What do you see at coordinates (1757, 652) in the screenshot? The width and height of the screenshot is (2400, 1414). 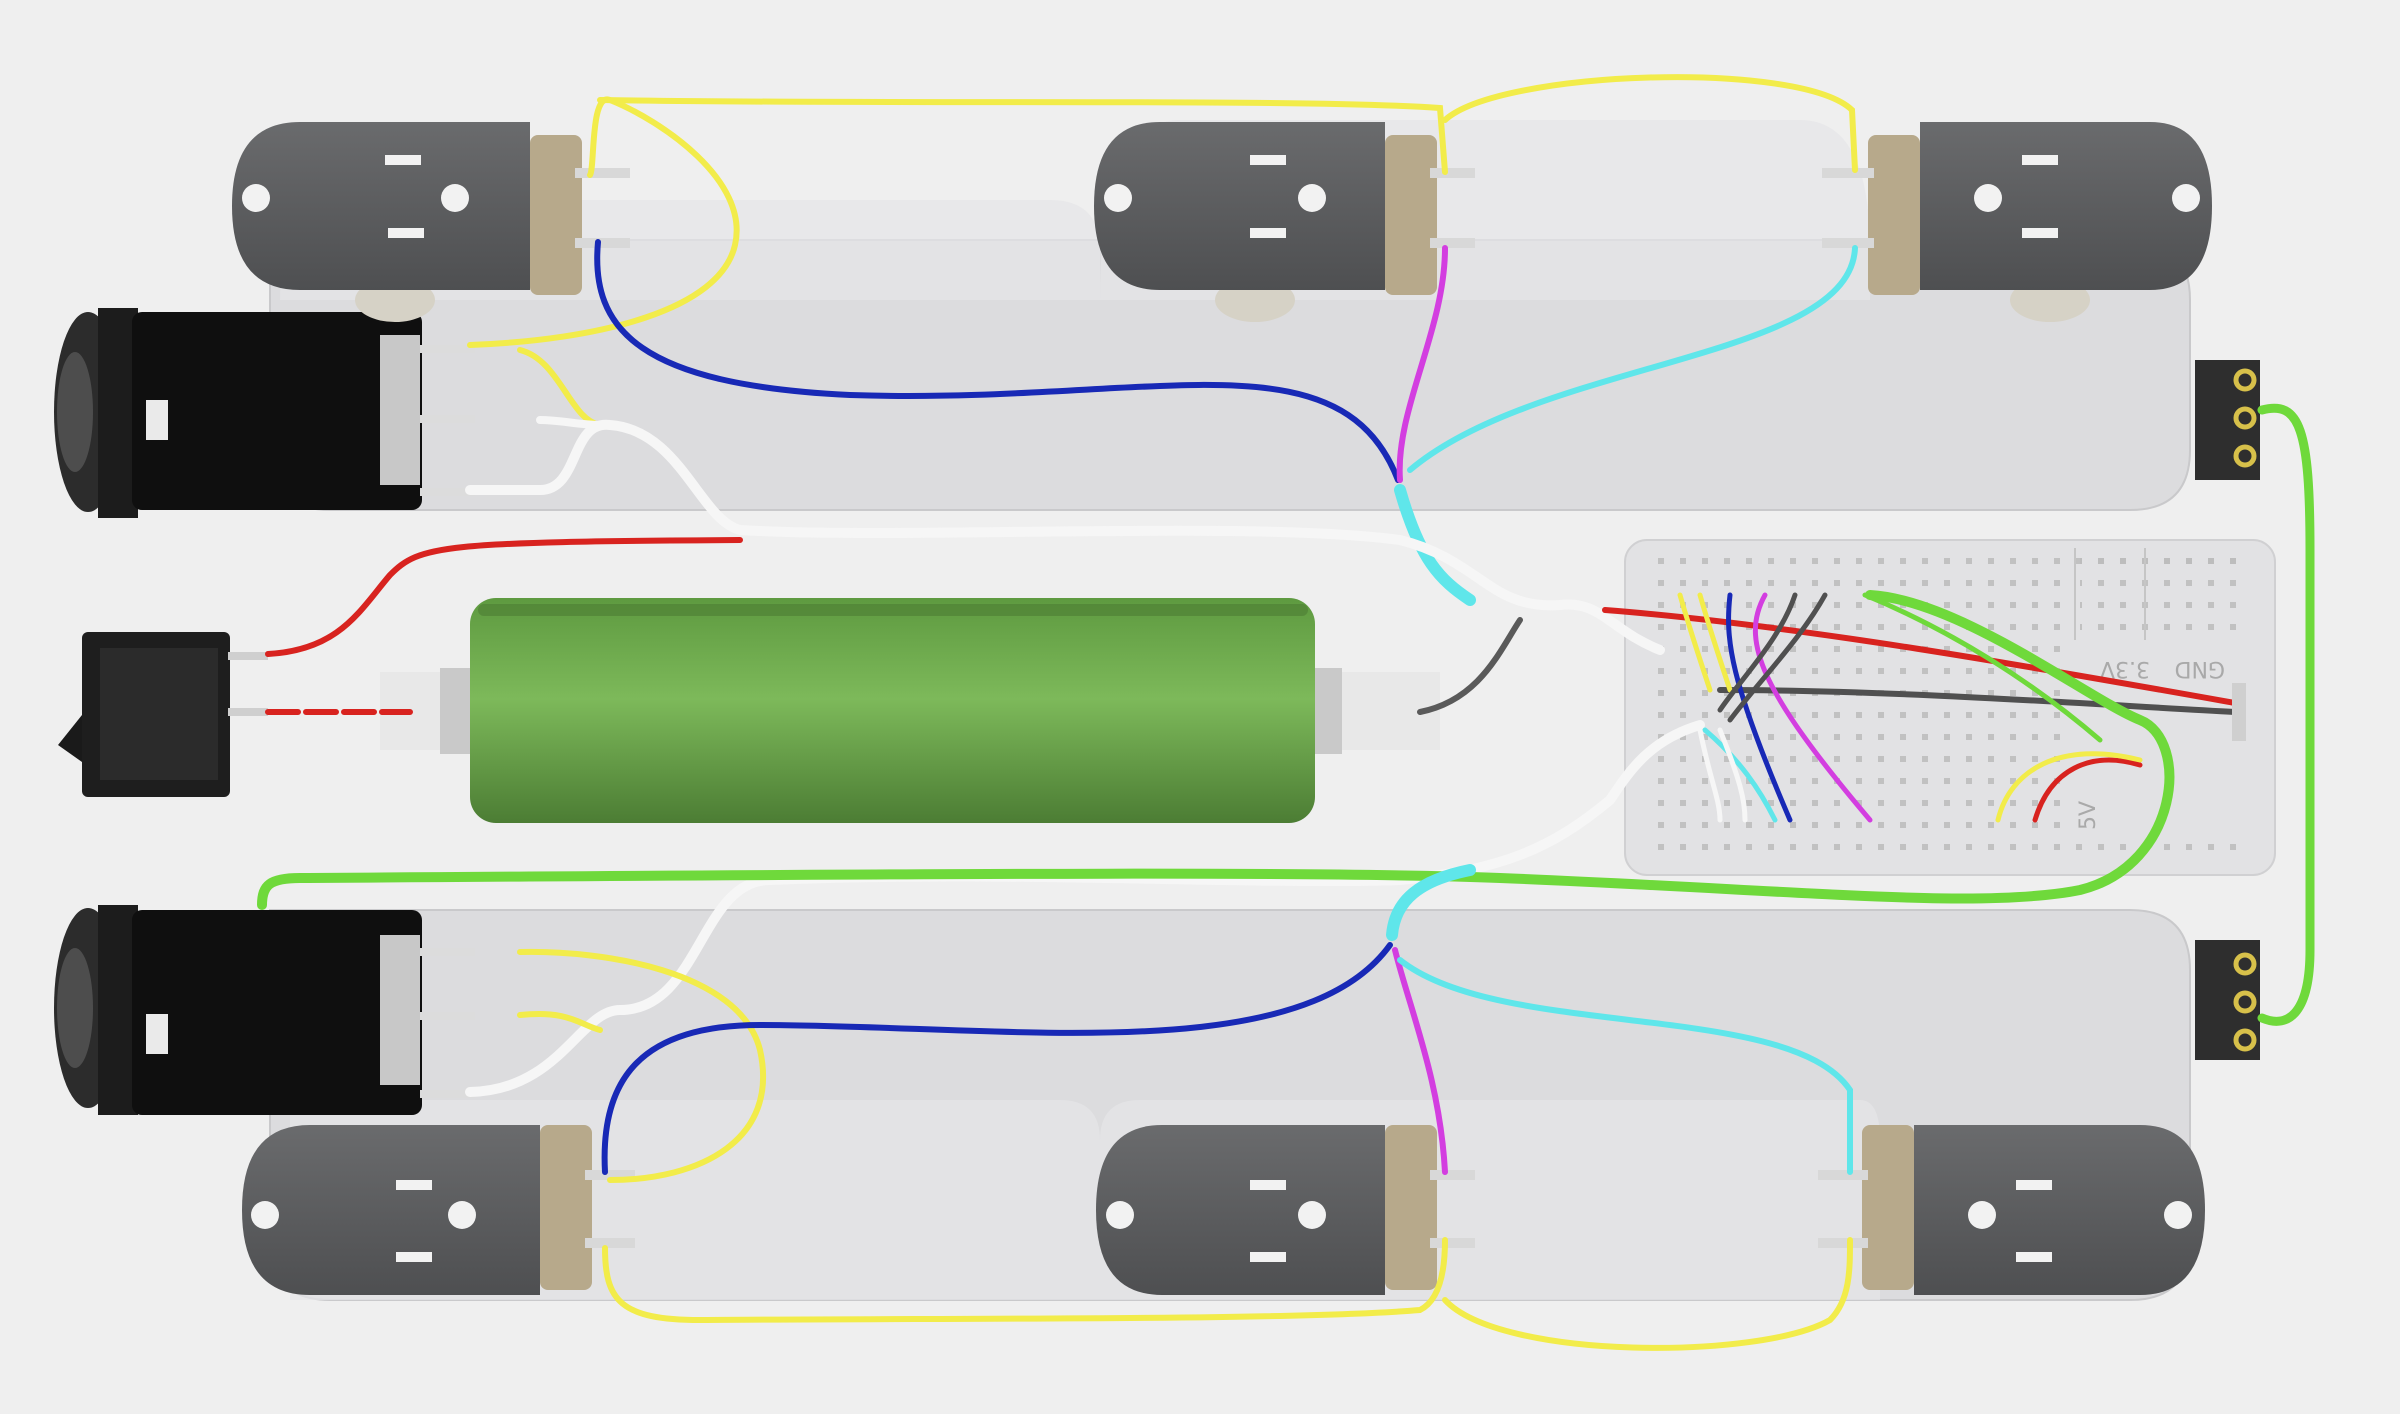 I see `jumper-black` at bounding box center [1757, 652].